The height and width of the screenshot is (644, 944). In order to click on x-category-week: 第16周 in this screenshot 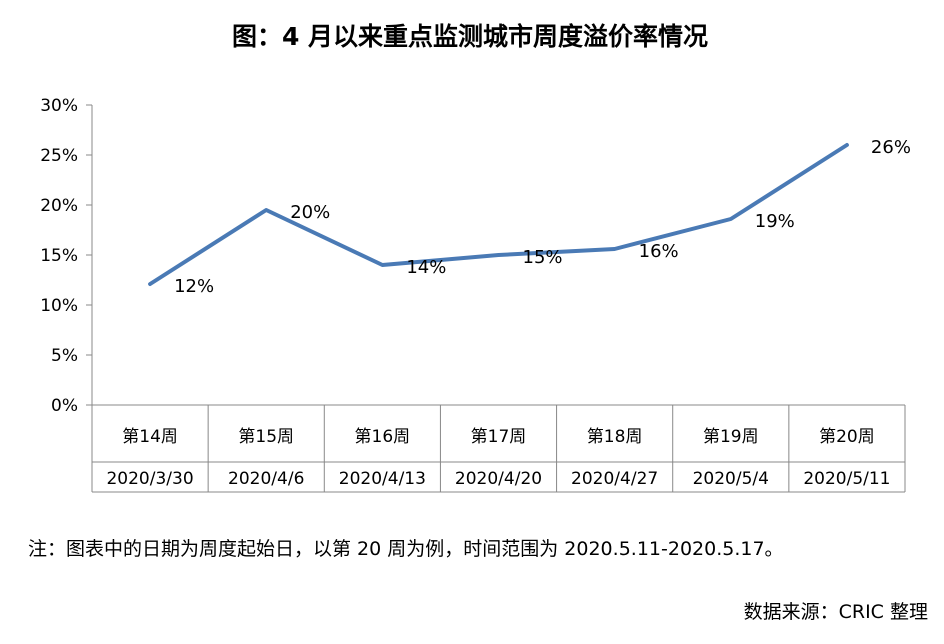, I will do `click(383, 437)`.